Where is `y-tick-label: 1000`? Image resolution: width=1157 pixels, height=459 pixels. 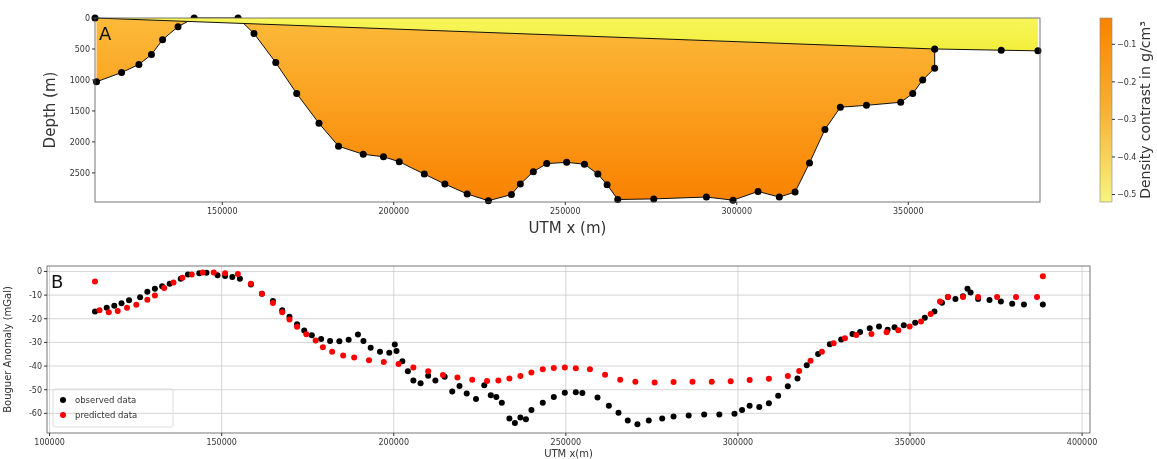
y-tick-label: 1000 is located at coordinates (79, 80).